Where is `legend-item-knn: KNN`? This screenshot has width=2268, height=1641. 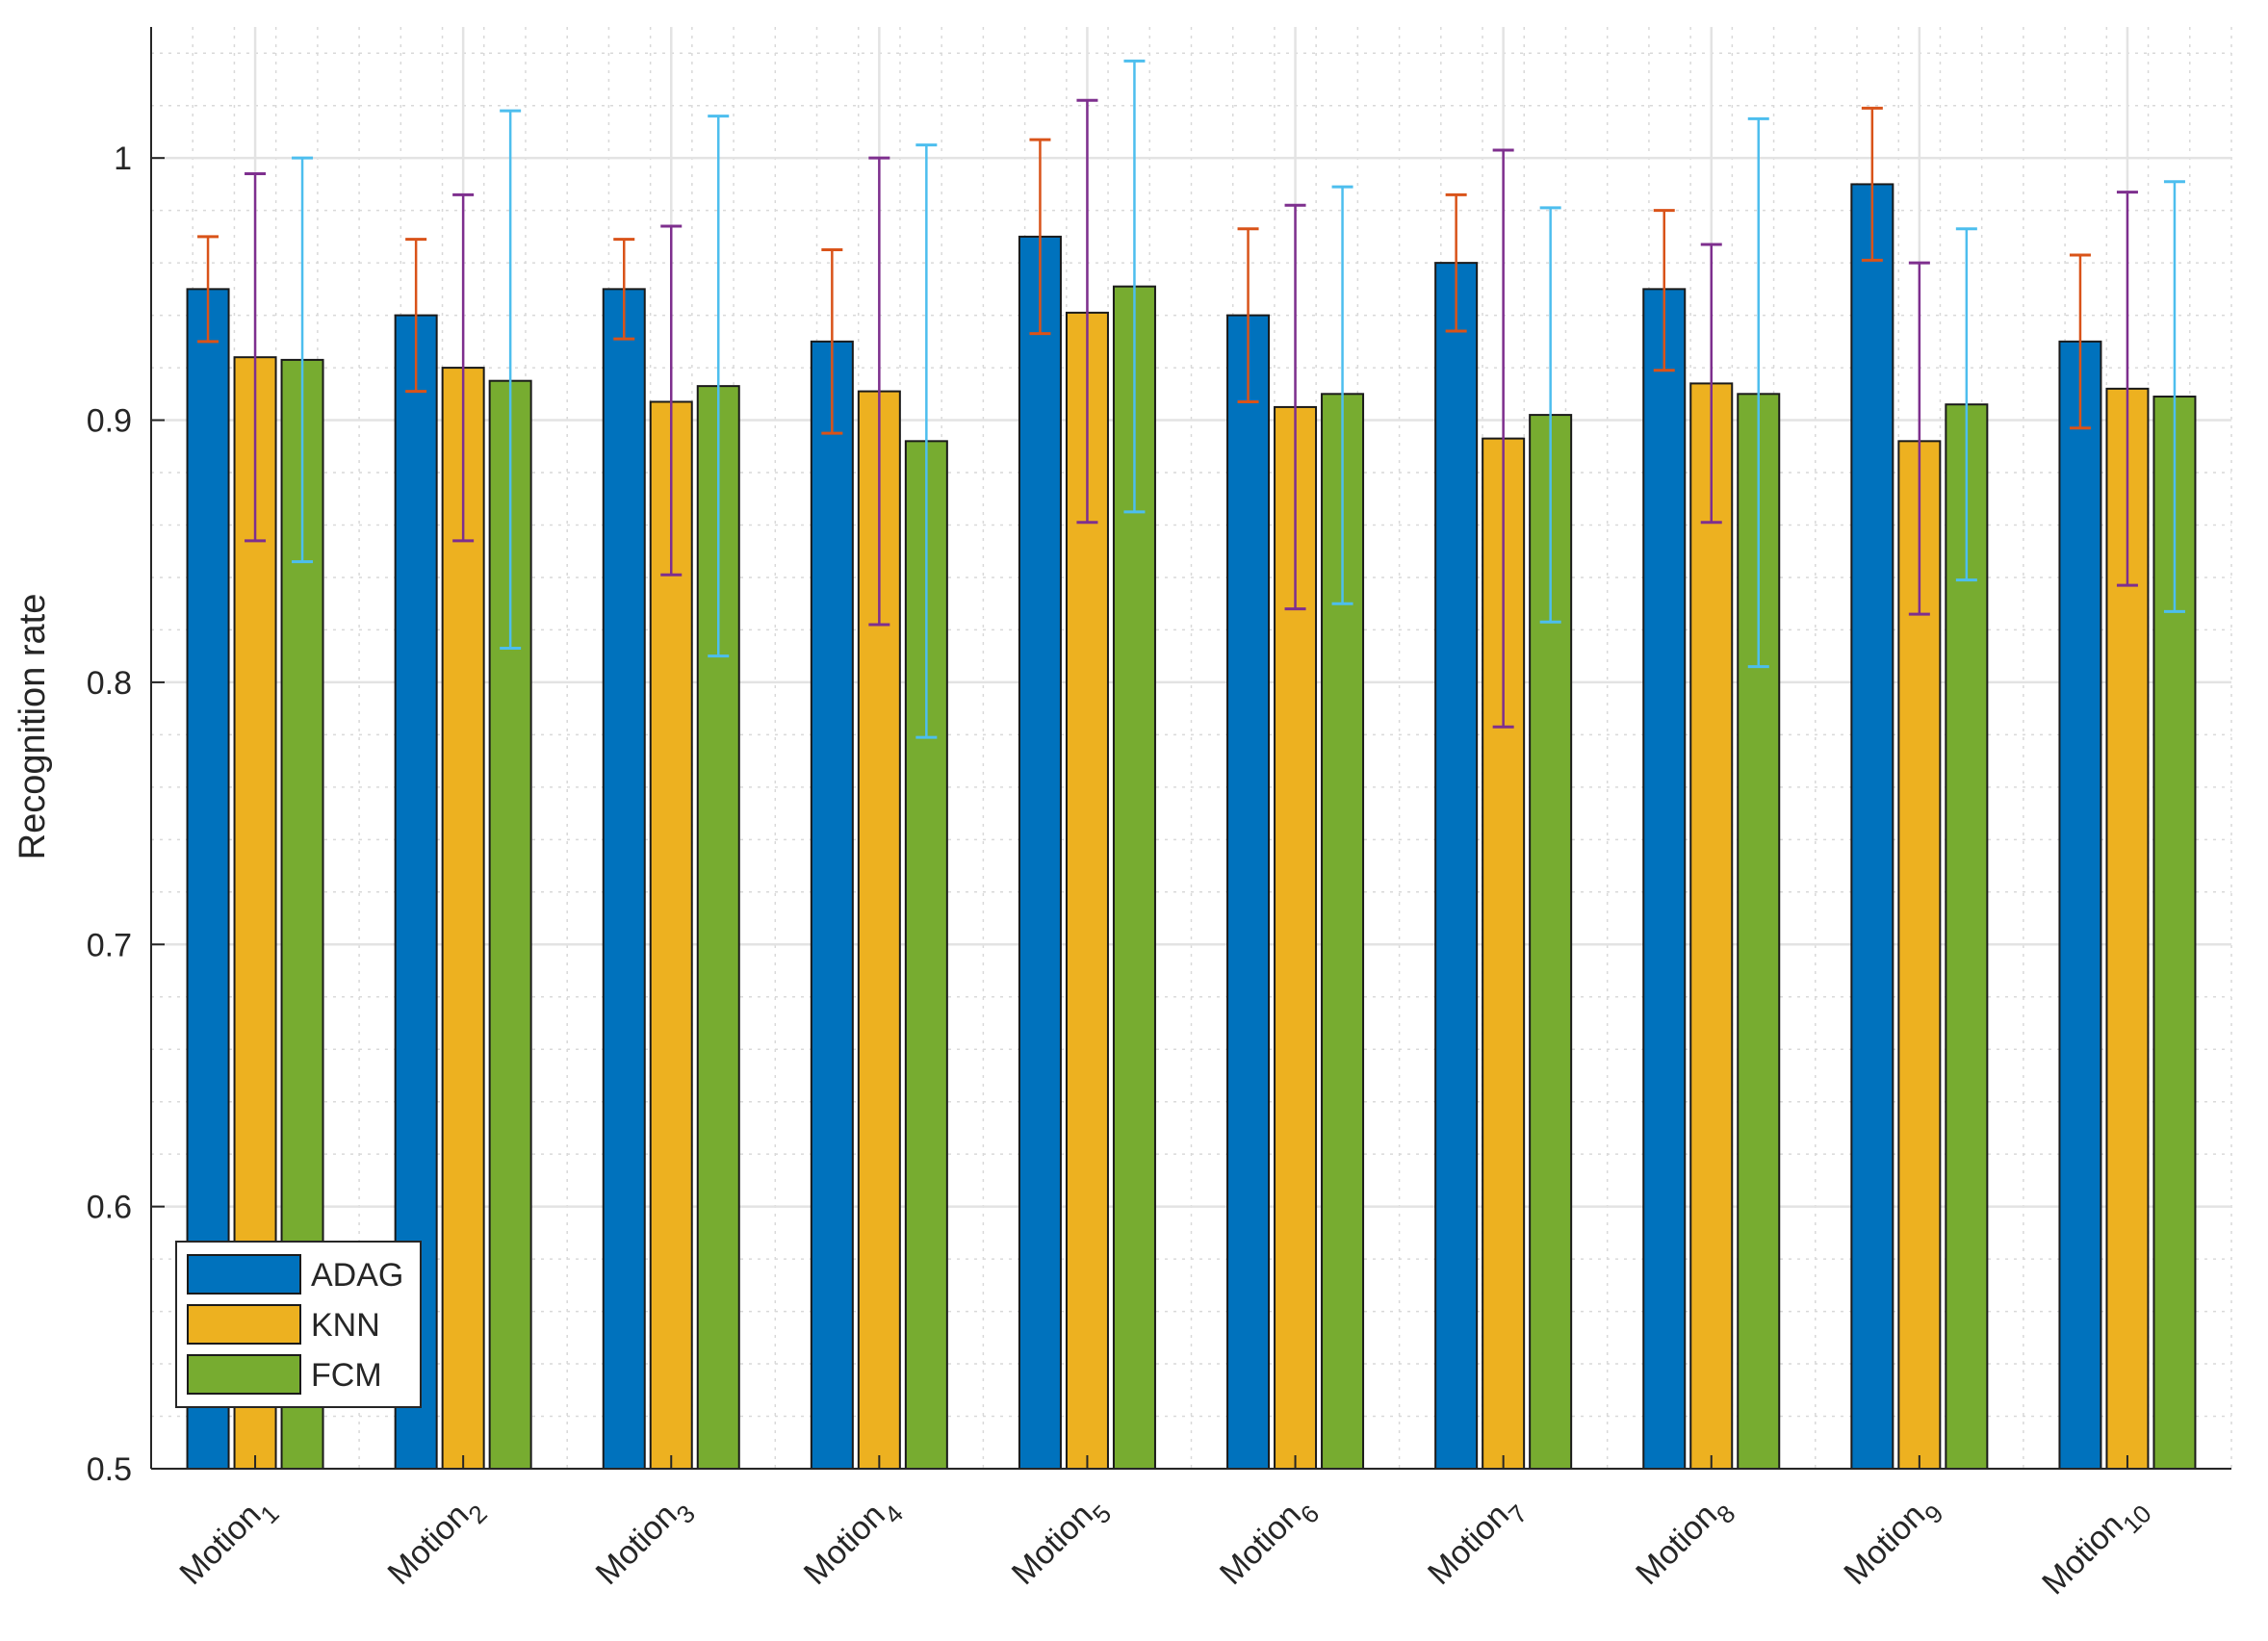
legend-item-knn: KNN is located at coordinates (284, 1324).